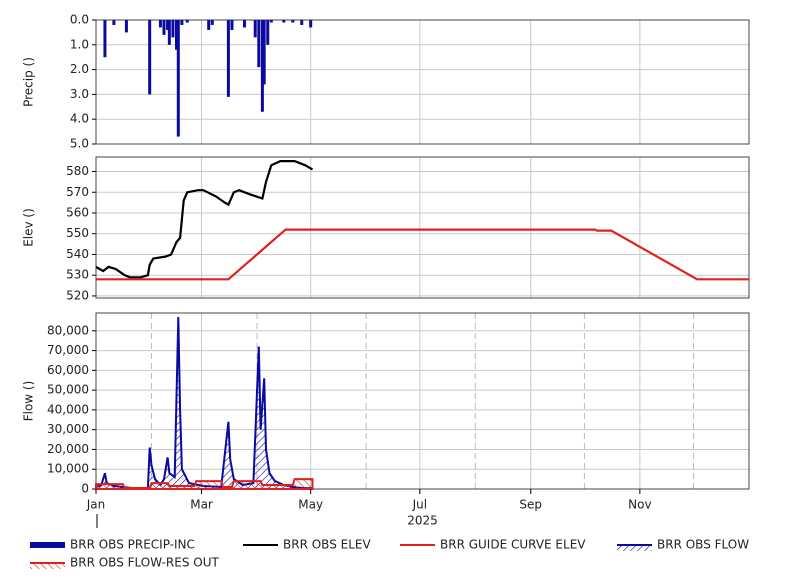  I want to click on y-tick-label: 60,000, so click(68, 370).